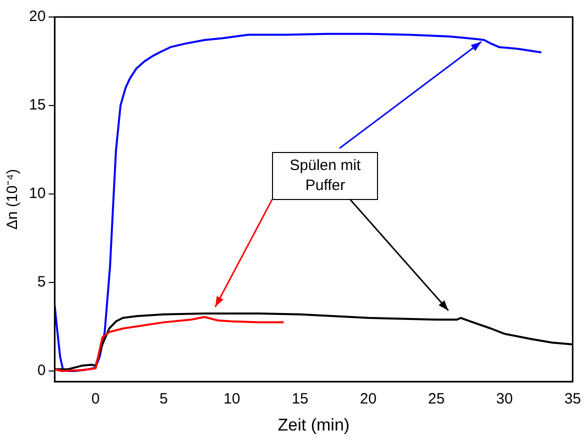  What do you see at coordinates (232, 399) in the screenshot?
I see `x-tick-label: 10` at bounding box center [232, 399].